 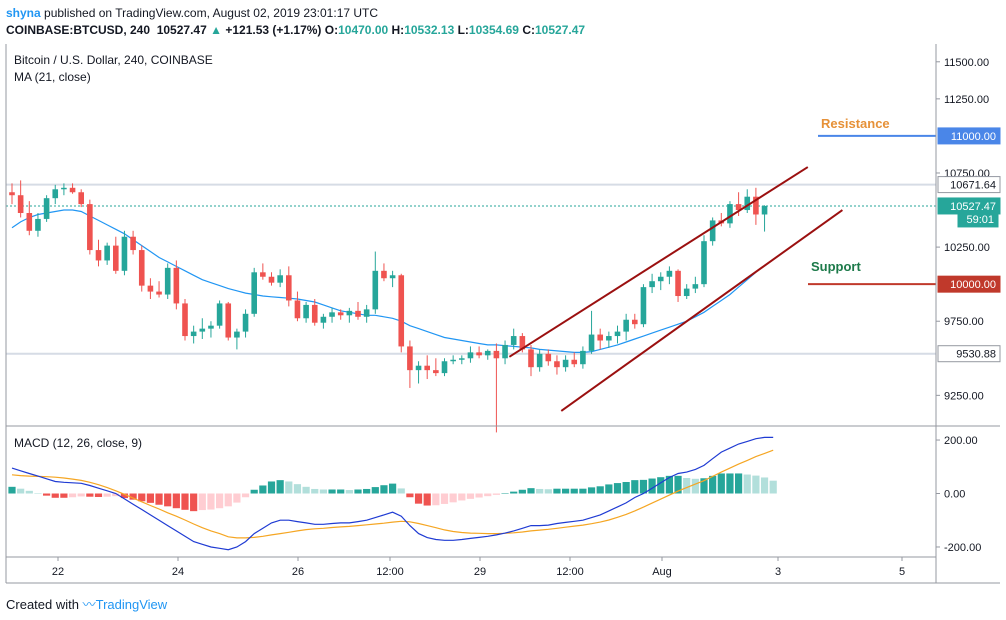 What do you see at coordinates (980, 220) in the screenshot?
I see `price-tag-label: 59:01` at bounding box center [980, 220].